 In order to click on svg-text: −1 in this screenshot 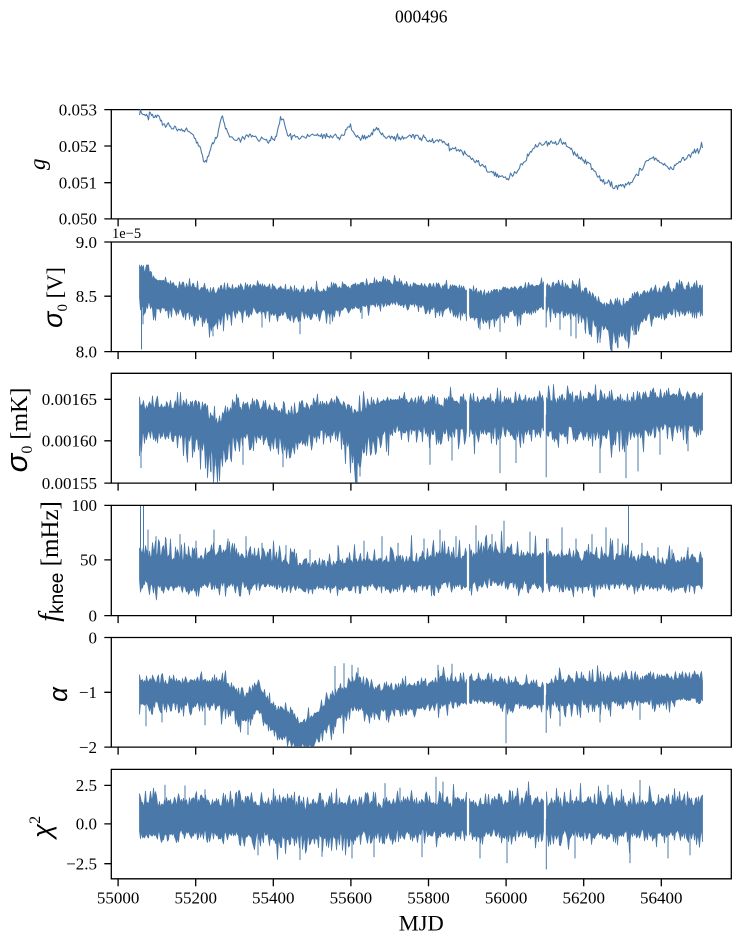, I will do `click(88, 692)`.